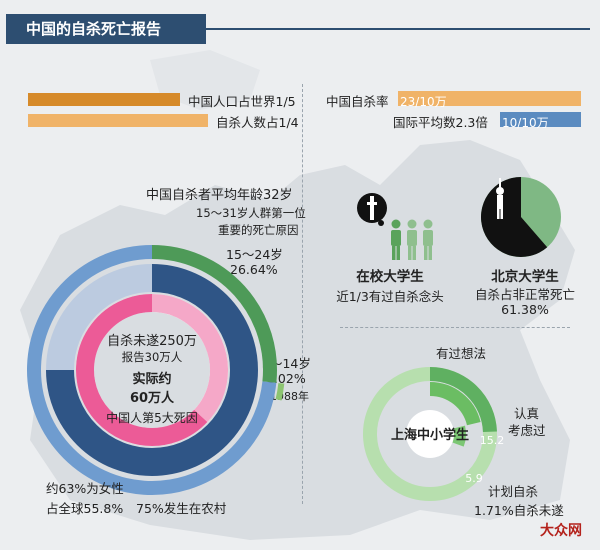  What do you see at coordinates (440, 122) in the screenshot?
I see `intl-label: 国际平均数2.3倍` at bounding box center [440, 122].